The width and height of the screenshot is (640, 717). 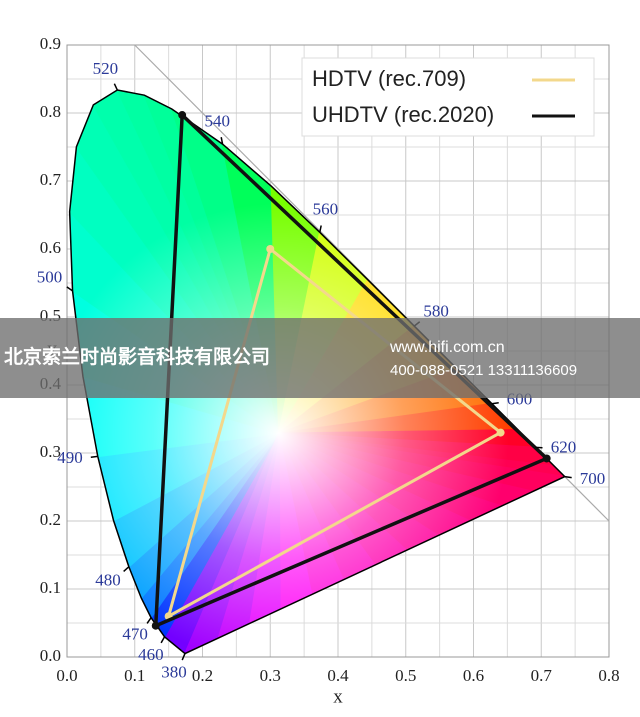 I want to click on y-tick-label: 0.7, so click(x=51, y=179).